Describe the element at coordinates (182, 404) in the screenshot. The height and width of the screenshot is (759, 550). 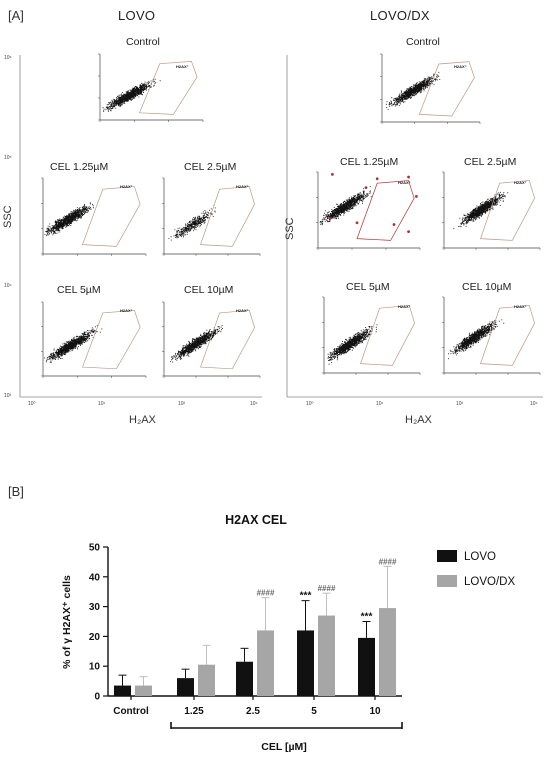
I see `lovo-outer-x-tick: 10²` at that location.